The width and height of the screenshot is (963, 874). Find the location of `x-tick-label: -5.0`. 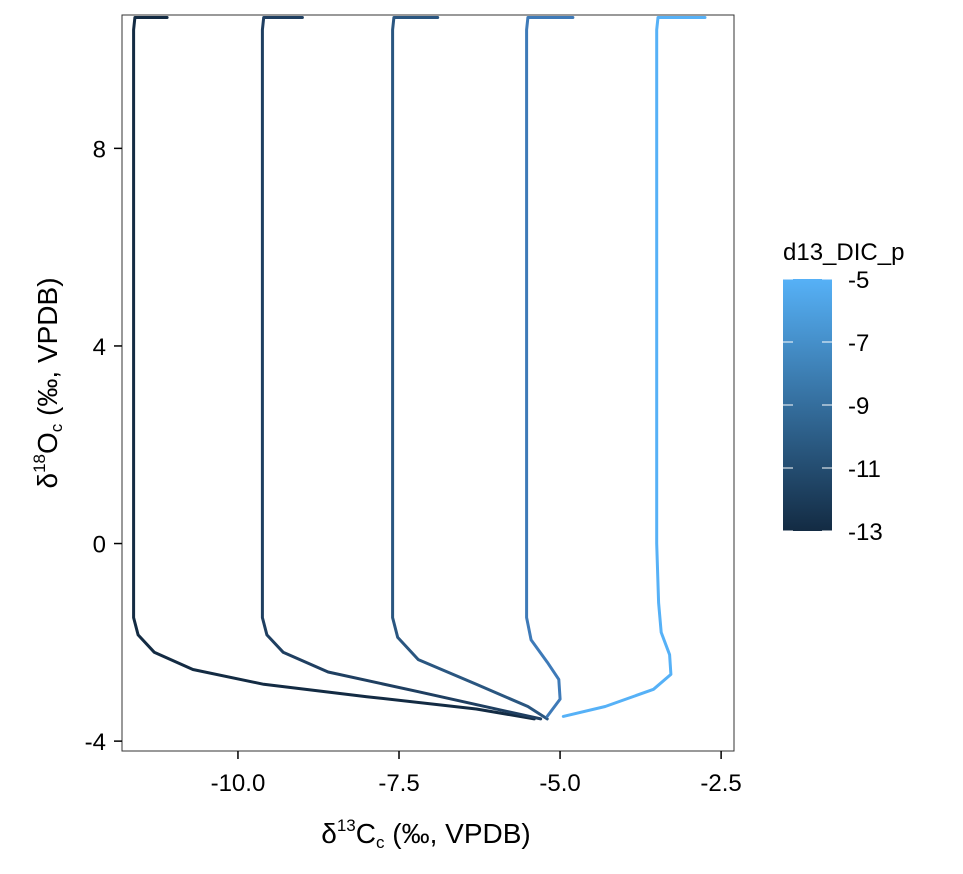

x-tick-label: -5.0 is located at coordinates (559, 783).